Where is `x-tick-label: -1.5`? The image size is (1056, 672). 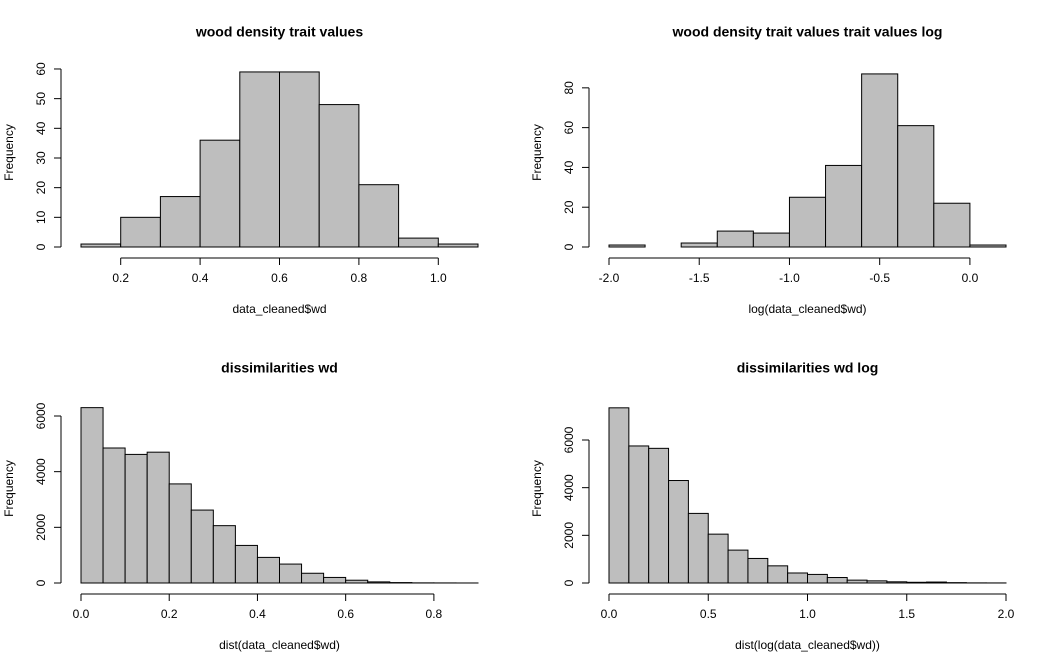 x-tick-label: -1.5 is located at coordinates (699, 278).